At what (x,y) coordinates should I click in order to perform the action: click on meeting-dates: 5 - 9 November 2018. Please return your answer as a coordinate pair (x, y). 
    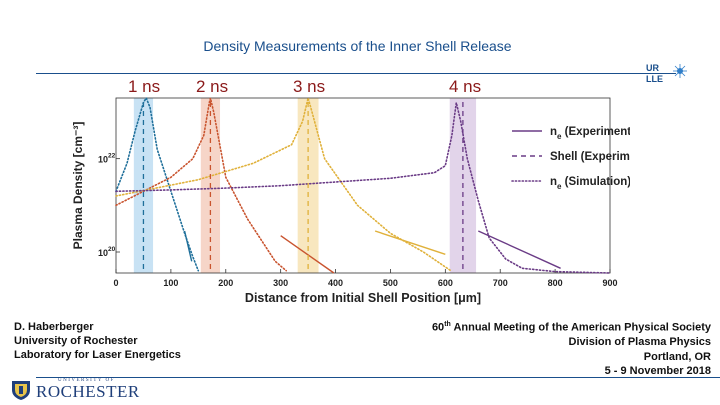
    Looking at the image, I should click on (657, 371).